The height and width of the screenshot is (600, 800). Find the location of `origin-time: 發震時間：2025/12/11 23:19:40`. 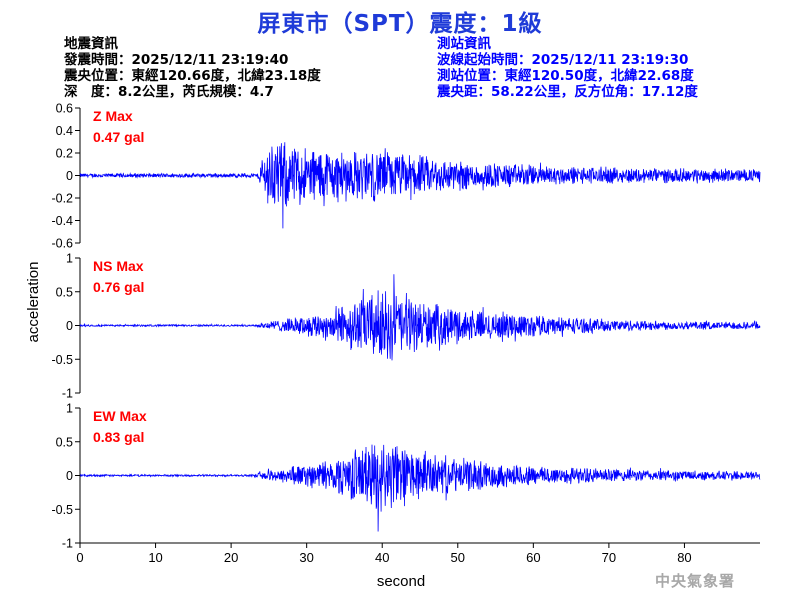

origin-time: 發震時間：2025/12/11 23:19:40 is located at coordinates (176, 60).